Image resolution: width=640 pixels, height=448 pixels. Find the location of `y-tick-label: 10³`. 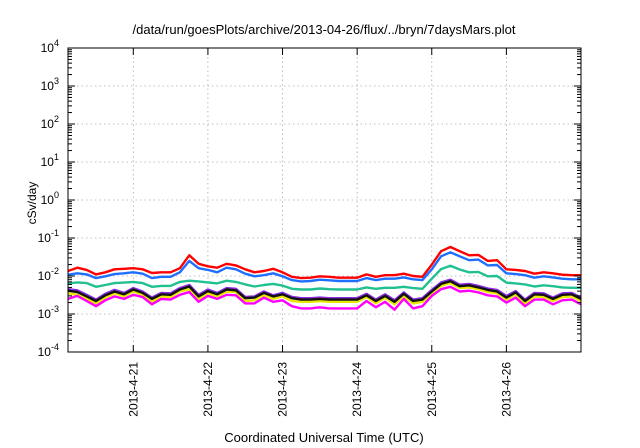

y-tick-label: 10³ is located at coordinates (50, 84).